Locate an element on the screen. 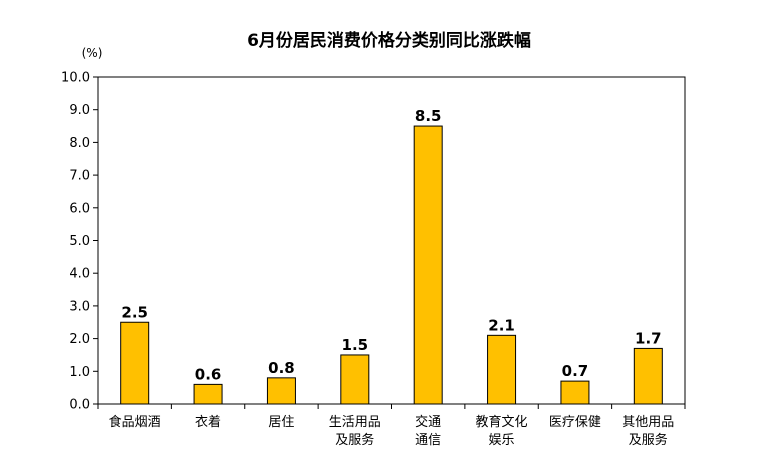 This screenshot has width=778, height=471. y-tick-label: 4.0 is located at coordinates (79, 274).